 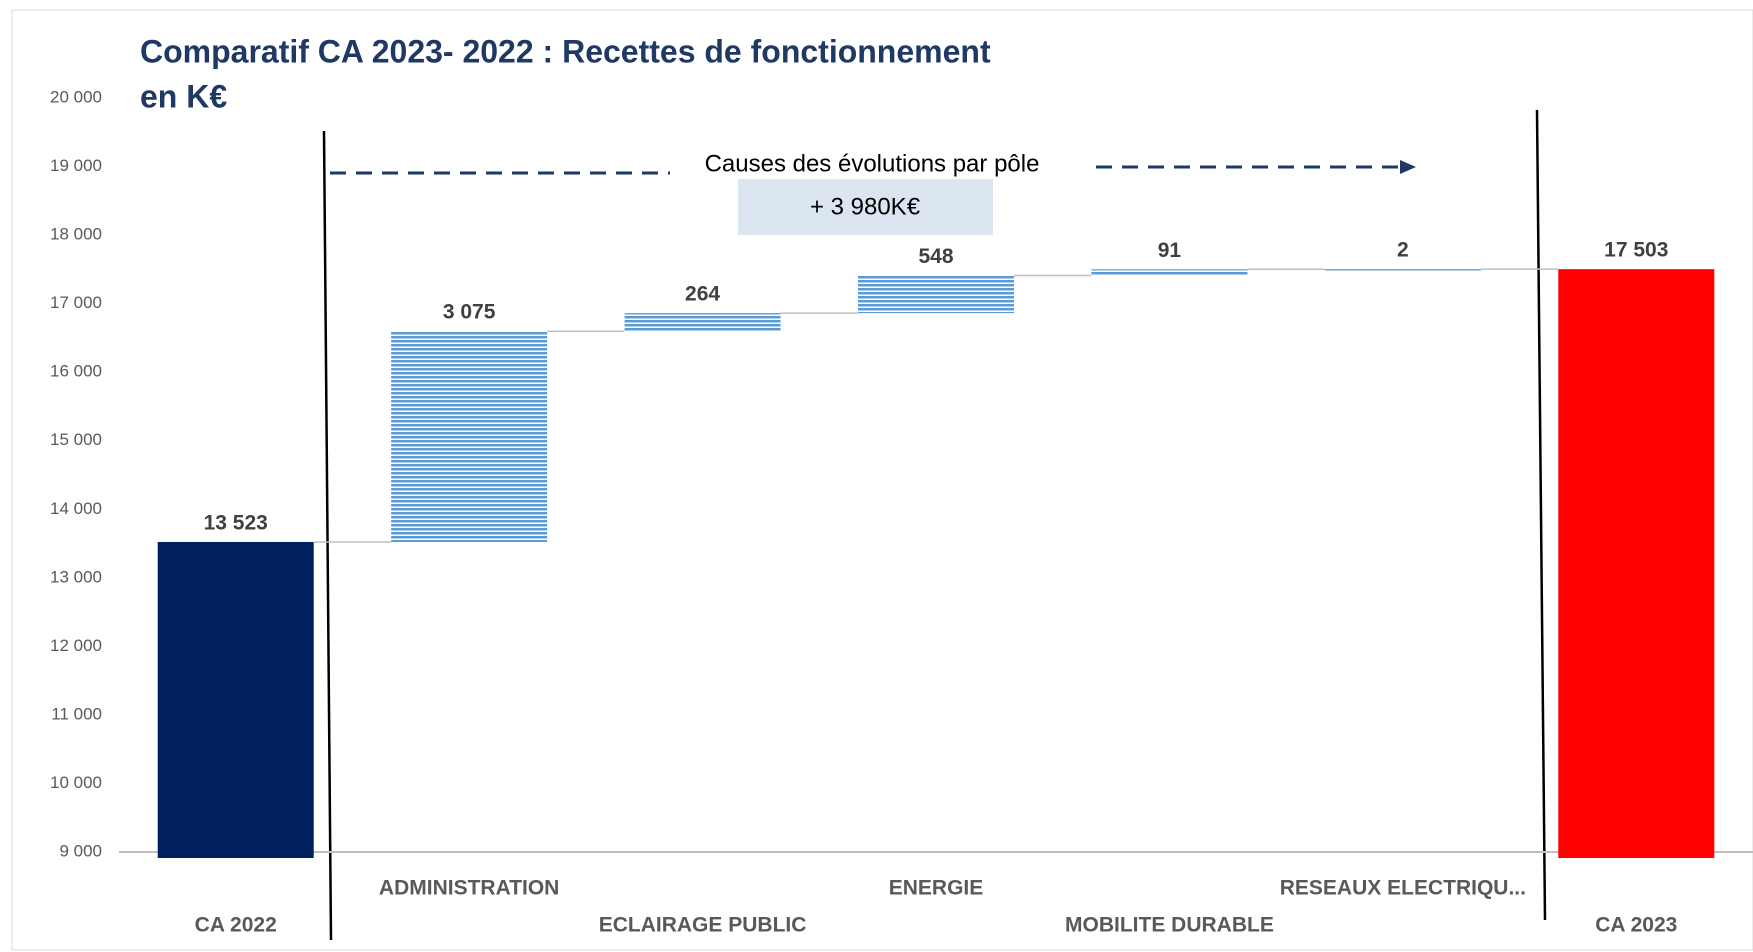 What do you see at coordinates (702, 294) in the screenshot?
I see `value-label: 264` at bounding box center [702, 294].